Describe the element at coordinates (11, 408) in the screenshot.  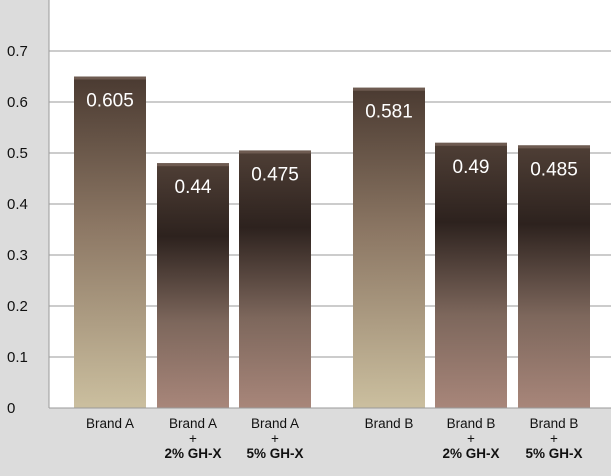
I see `y-tick-label: 0` at that location.